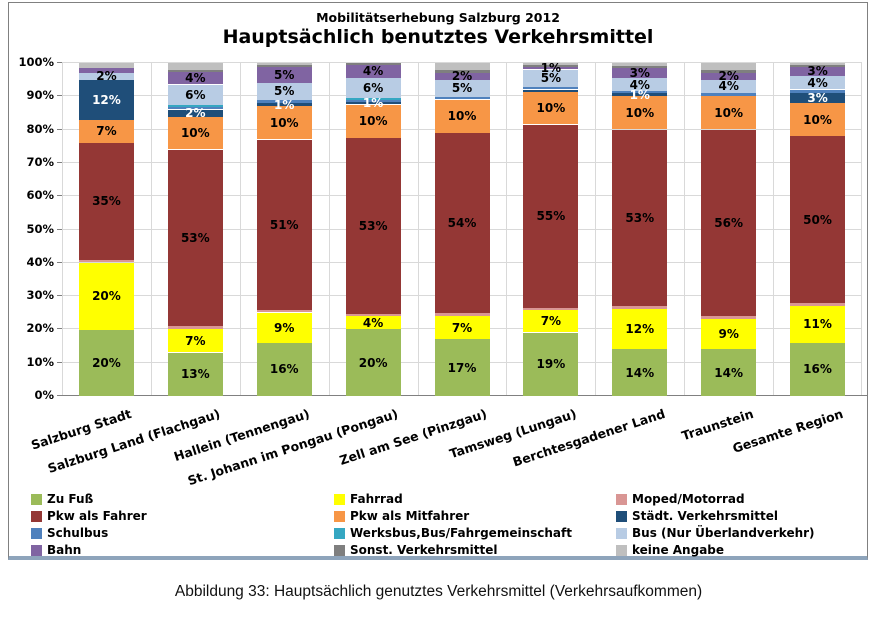 The height and width of the screenshot is (617, 877). What do you see at coordinates (678, 550) in the screenshot?
I see `legend-label: keine Angabe` at bounding box center [678, 550].